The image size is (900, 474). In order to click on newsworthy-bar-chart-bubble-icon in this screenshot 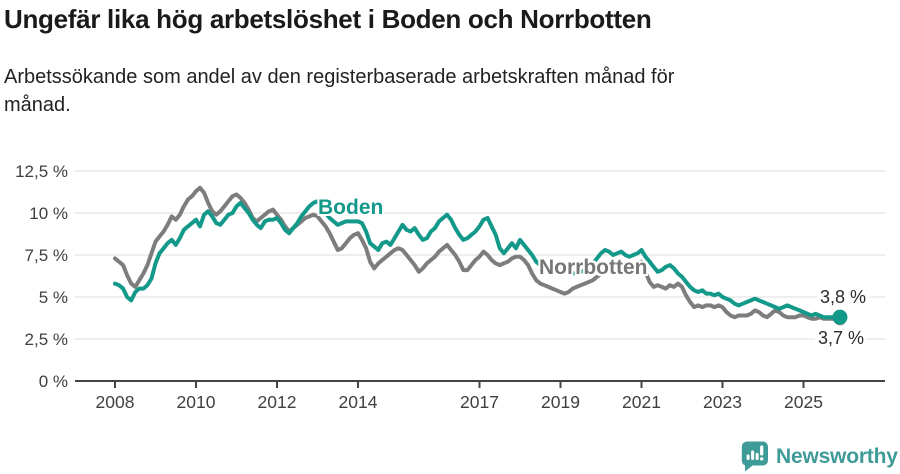, I will do `click(754, 456)`.